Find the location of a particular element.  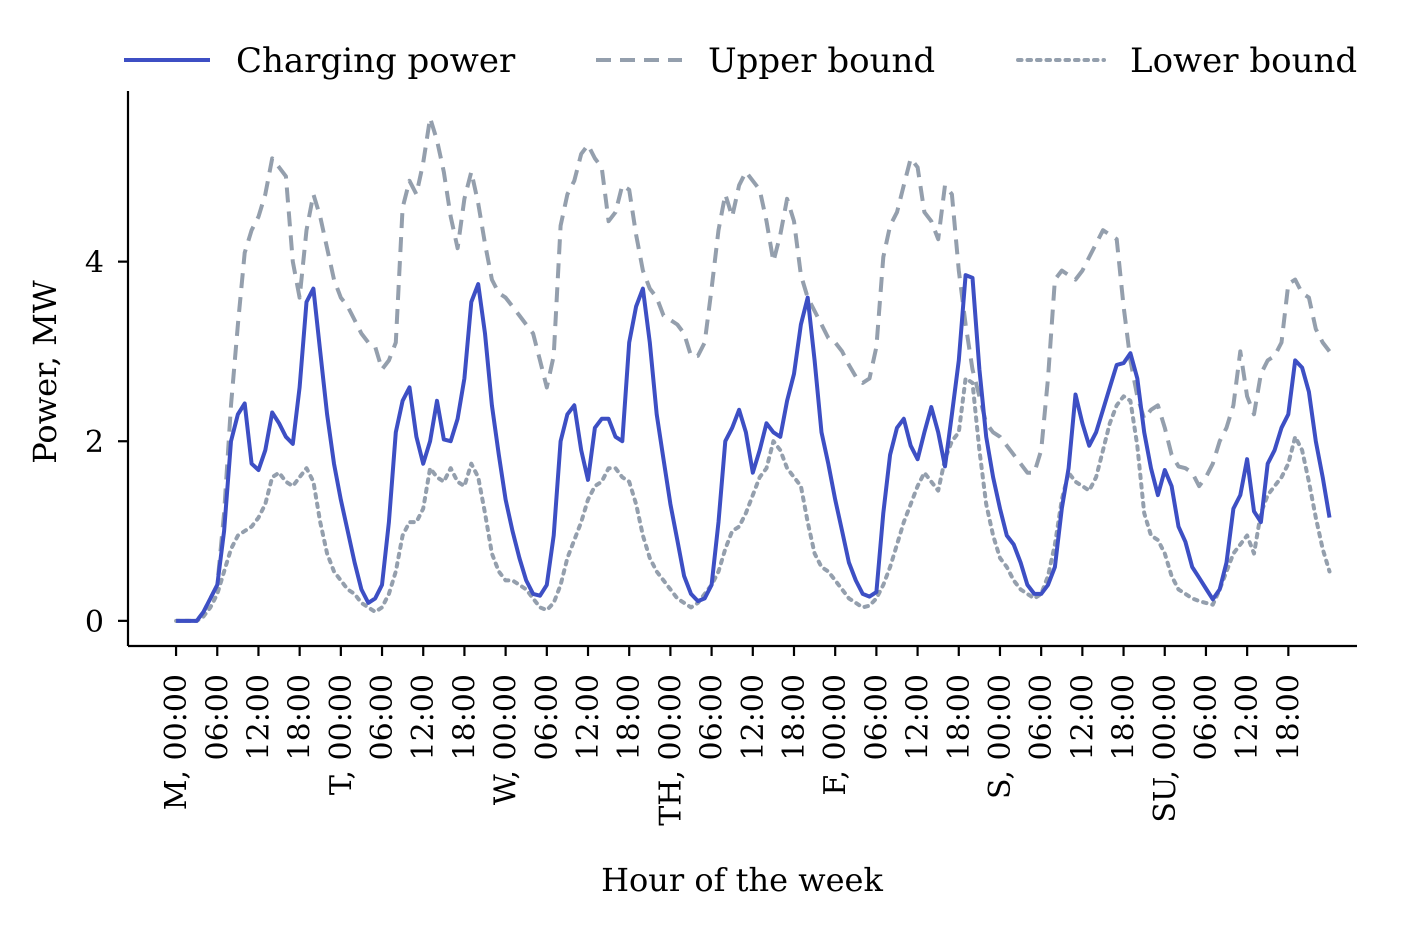

x-tick-label: F, 00:00 is located at coordinates (835, 735).